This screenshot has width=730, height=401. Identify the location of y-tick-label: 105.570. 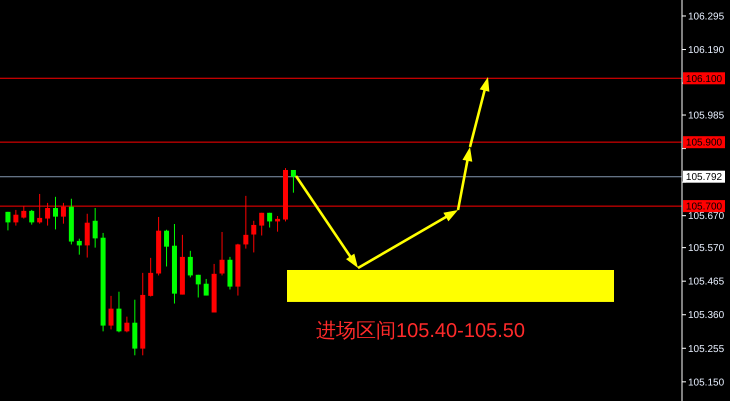
(706, 248).